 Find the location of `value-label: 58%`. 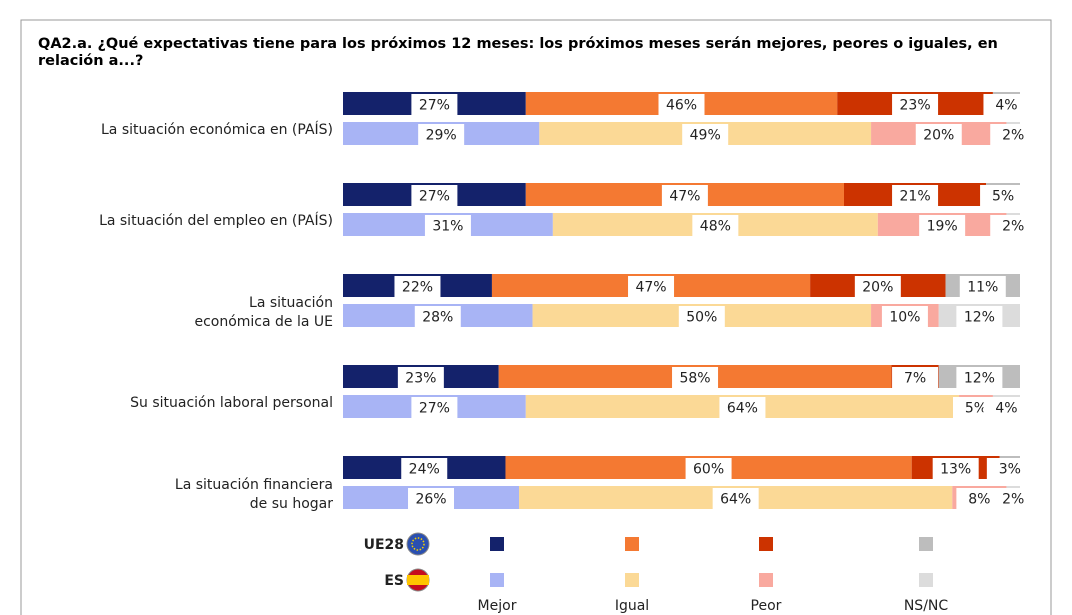

value-label: 58% is located at coordinates (694, 379).